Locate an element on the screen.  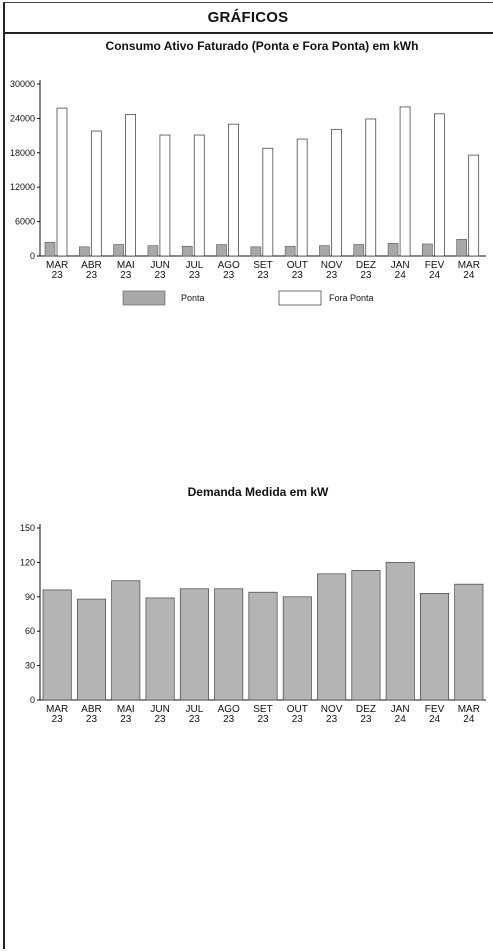
y-tick-label: 150 is located at coordinates (27, 528).